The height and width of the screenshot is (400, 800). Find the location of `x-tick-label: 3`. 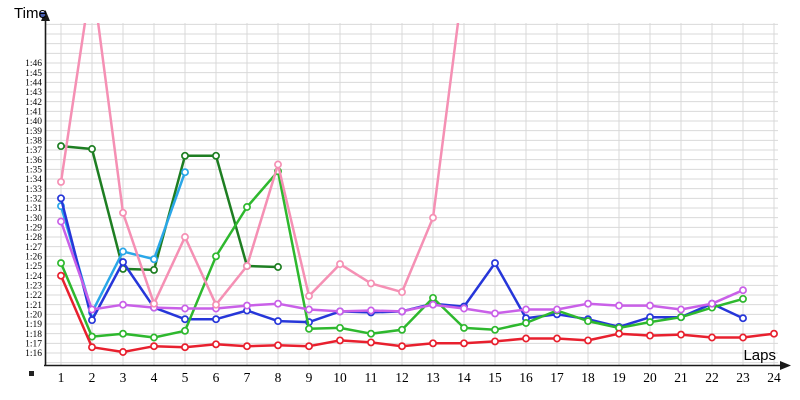

x-tick-label: 3 is located at coordinates (123, 377).